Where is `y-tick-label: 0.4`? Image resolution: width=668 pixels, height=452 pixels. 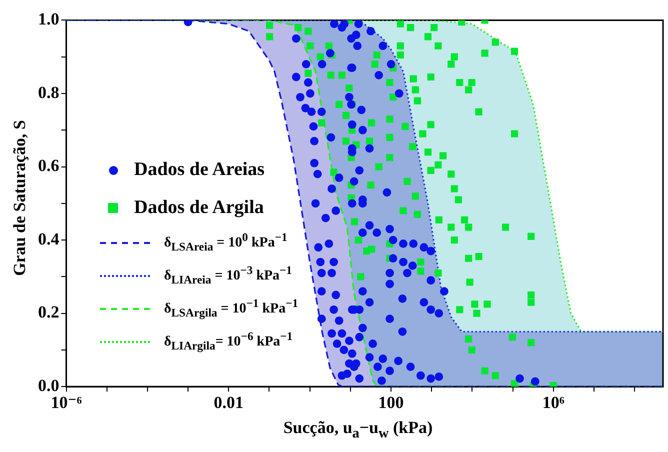 y-tick-label: 0.4 is located at coordinates (49, 238).